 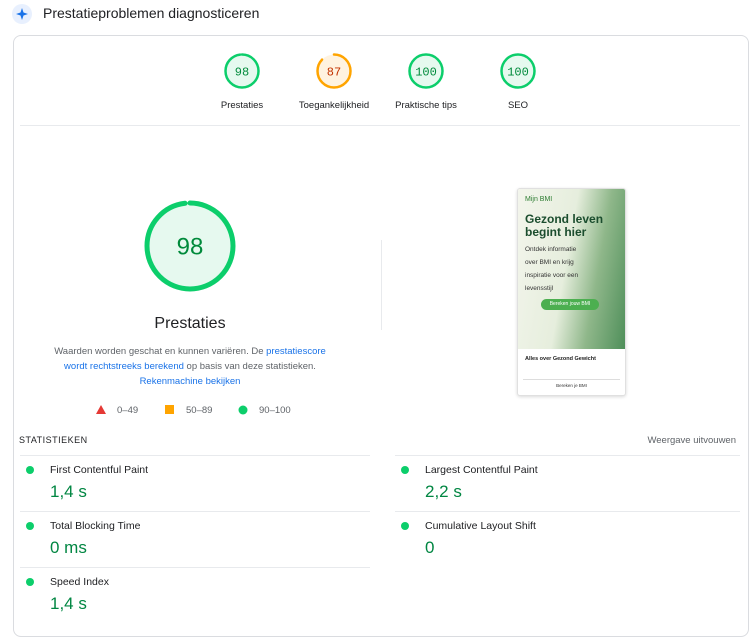 What do you see at coordinates (53, 440) in the screenshot?
I see `metrics-title: STATISTIEKEN` at bounding box center [53, 440].